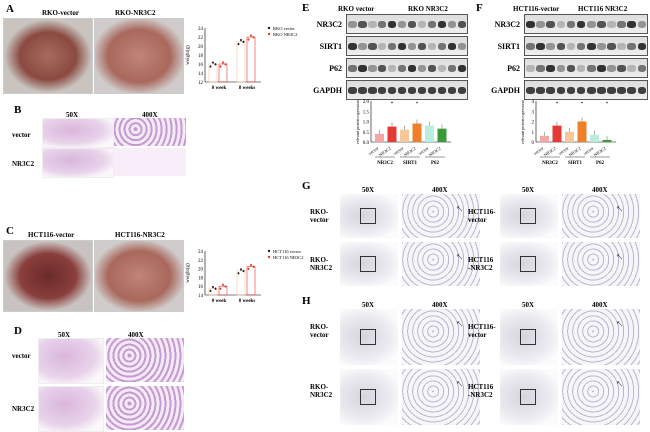 The image size is (650, 432). What do you see at coordinates (557, 104) in the screenshot?
I see `significance-marker: *` at bounding box center [557, 104].